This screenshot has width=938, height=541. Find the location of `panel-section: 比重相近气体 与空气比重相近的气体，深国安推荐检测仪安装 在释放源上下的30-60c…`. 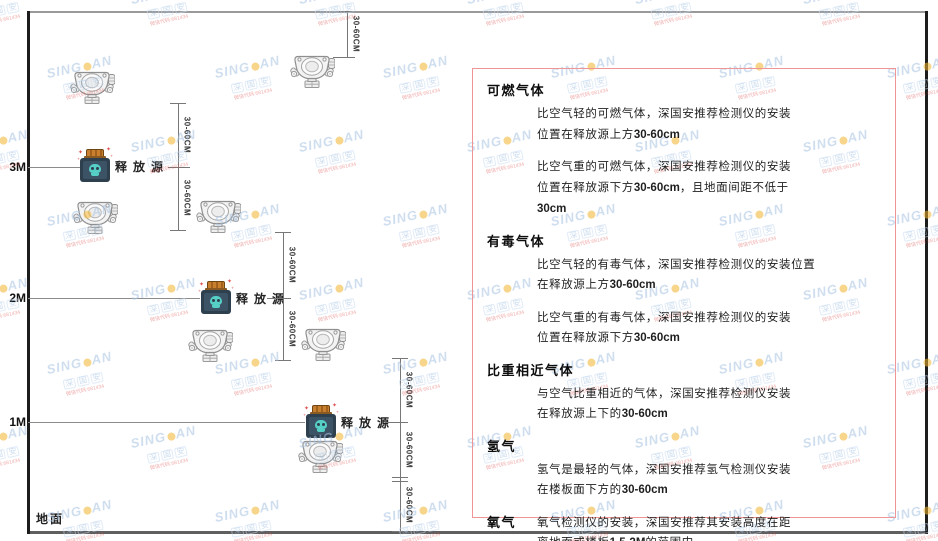

panel-section: 比重相近气体 与空气比重相近的气体，深国安推荐检测仪安装 在释放源上下的30-60c… is located at coordinates (685, 392).